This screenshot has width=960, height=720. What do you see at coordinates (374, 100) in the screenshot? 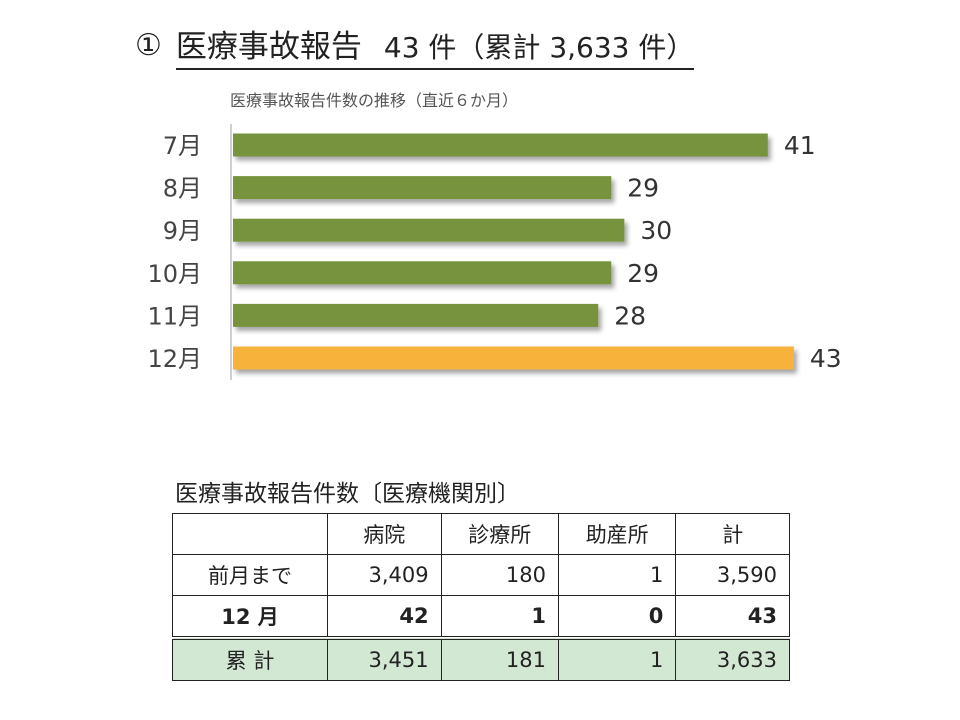
I see `chart-title: 医療事故報告件数の推移（直近６か月）` at bounding box center [374, 100].